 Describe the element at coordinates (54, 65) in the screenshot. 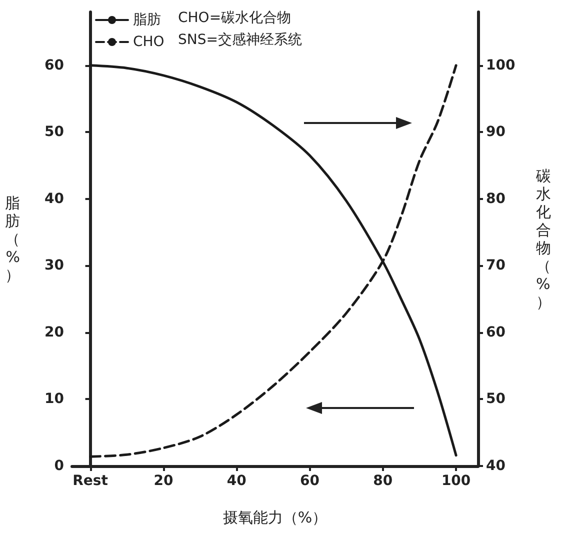

I see `y-tick-label: 60` at that location.